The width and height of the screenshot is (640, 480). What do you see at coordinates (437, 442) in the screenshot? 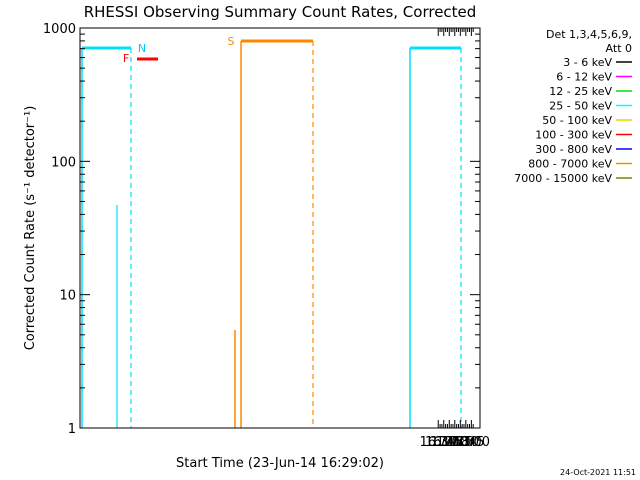
I see `x-tick-label: 16:30` at bounding box center [437, 442].